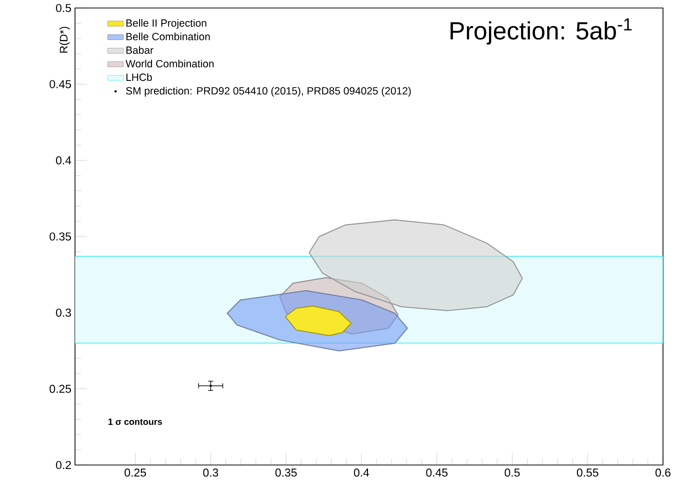 Image resolution: width=677 pixels, height=486 pixels. What do you see at coordinates (541, 31) in the screenshot?
I see `chart-title: Projection: 5ab$^{-1}$` at bounding box center [541, 31].